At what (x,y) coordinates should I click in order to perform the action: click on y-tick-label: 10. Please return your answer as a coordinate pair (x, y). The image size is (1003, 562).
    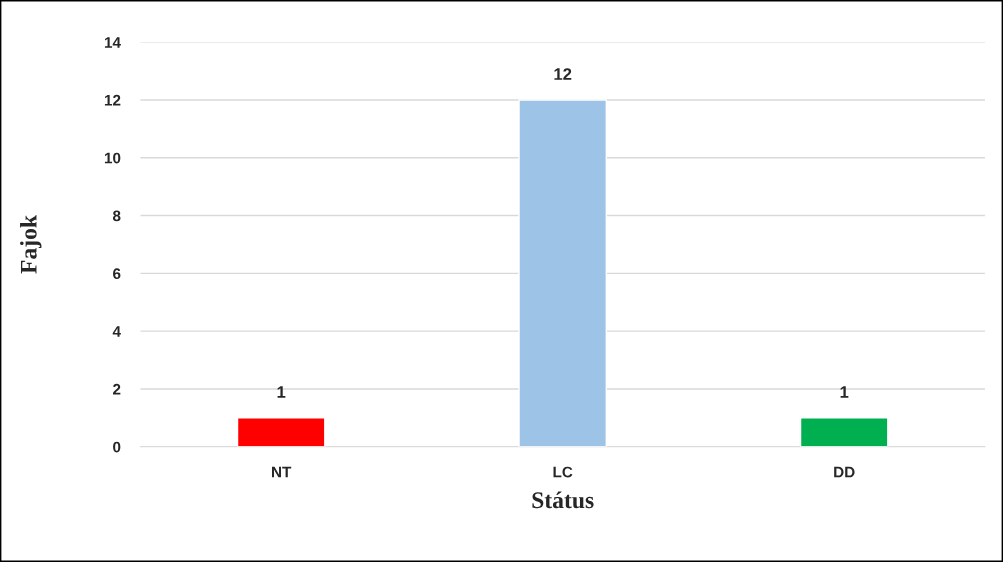
    Looking at the image, I should click on (112, 158).